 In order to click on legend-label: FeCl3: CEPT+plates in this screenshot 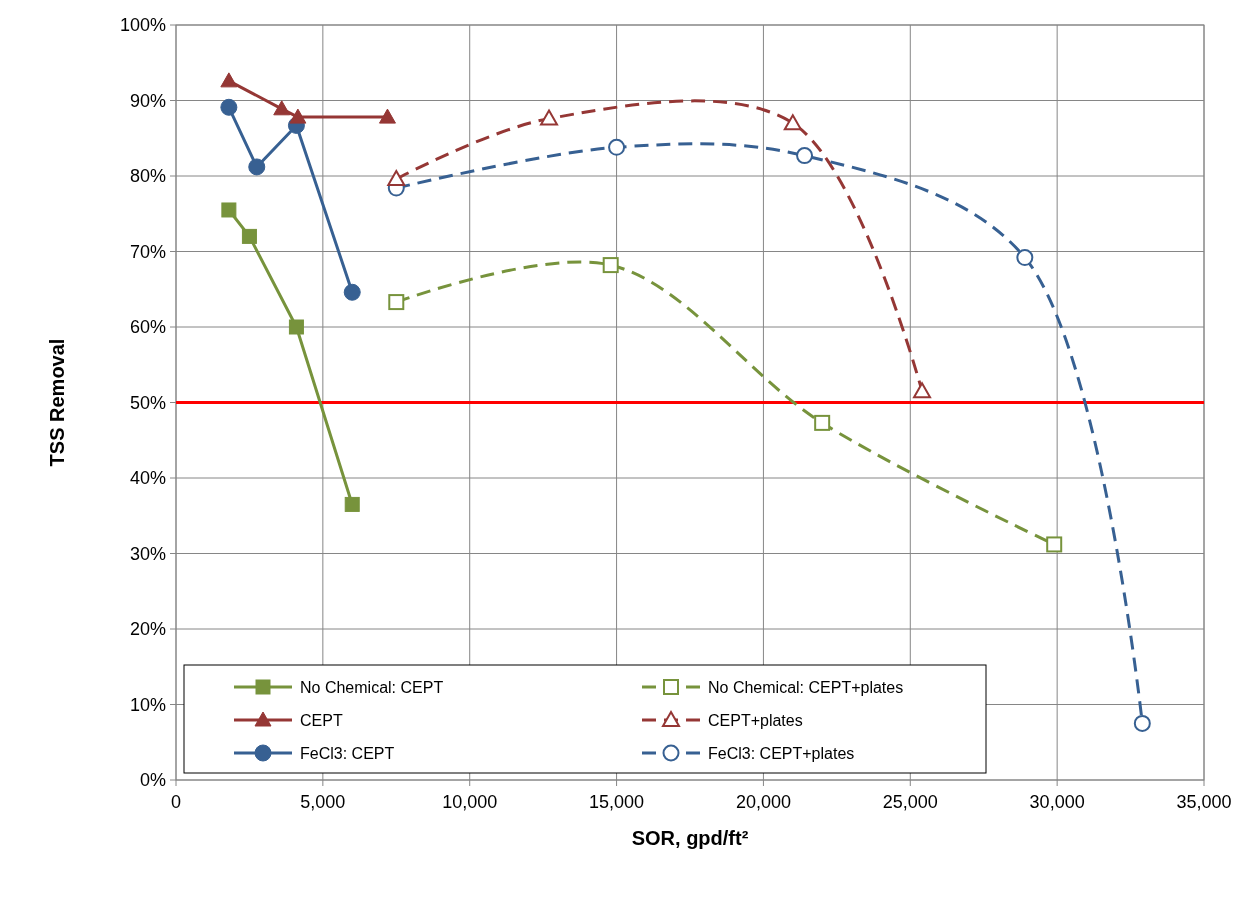, I will do `click(781, 753)`.